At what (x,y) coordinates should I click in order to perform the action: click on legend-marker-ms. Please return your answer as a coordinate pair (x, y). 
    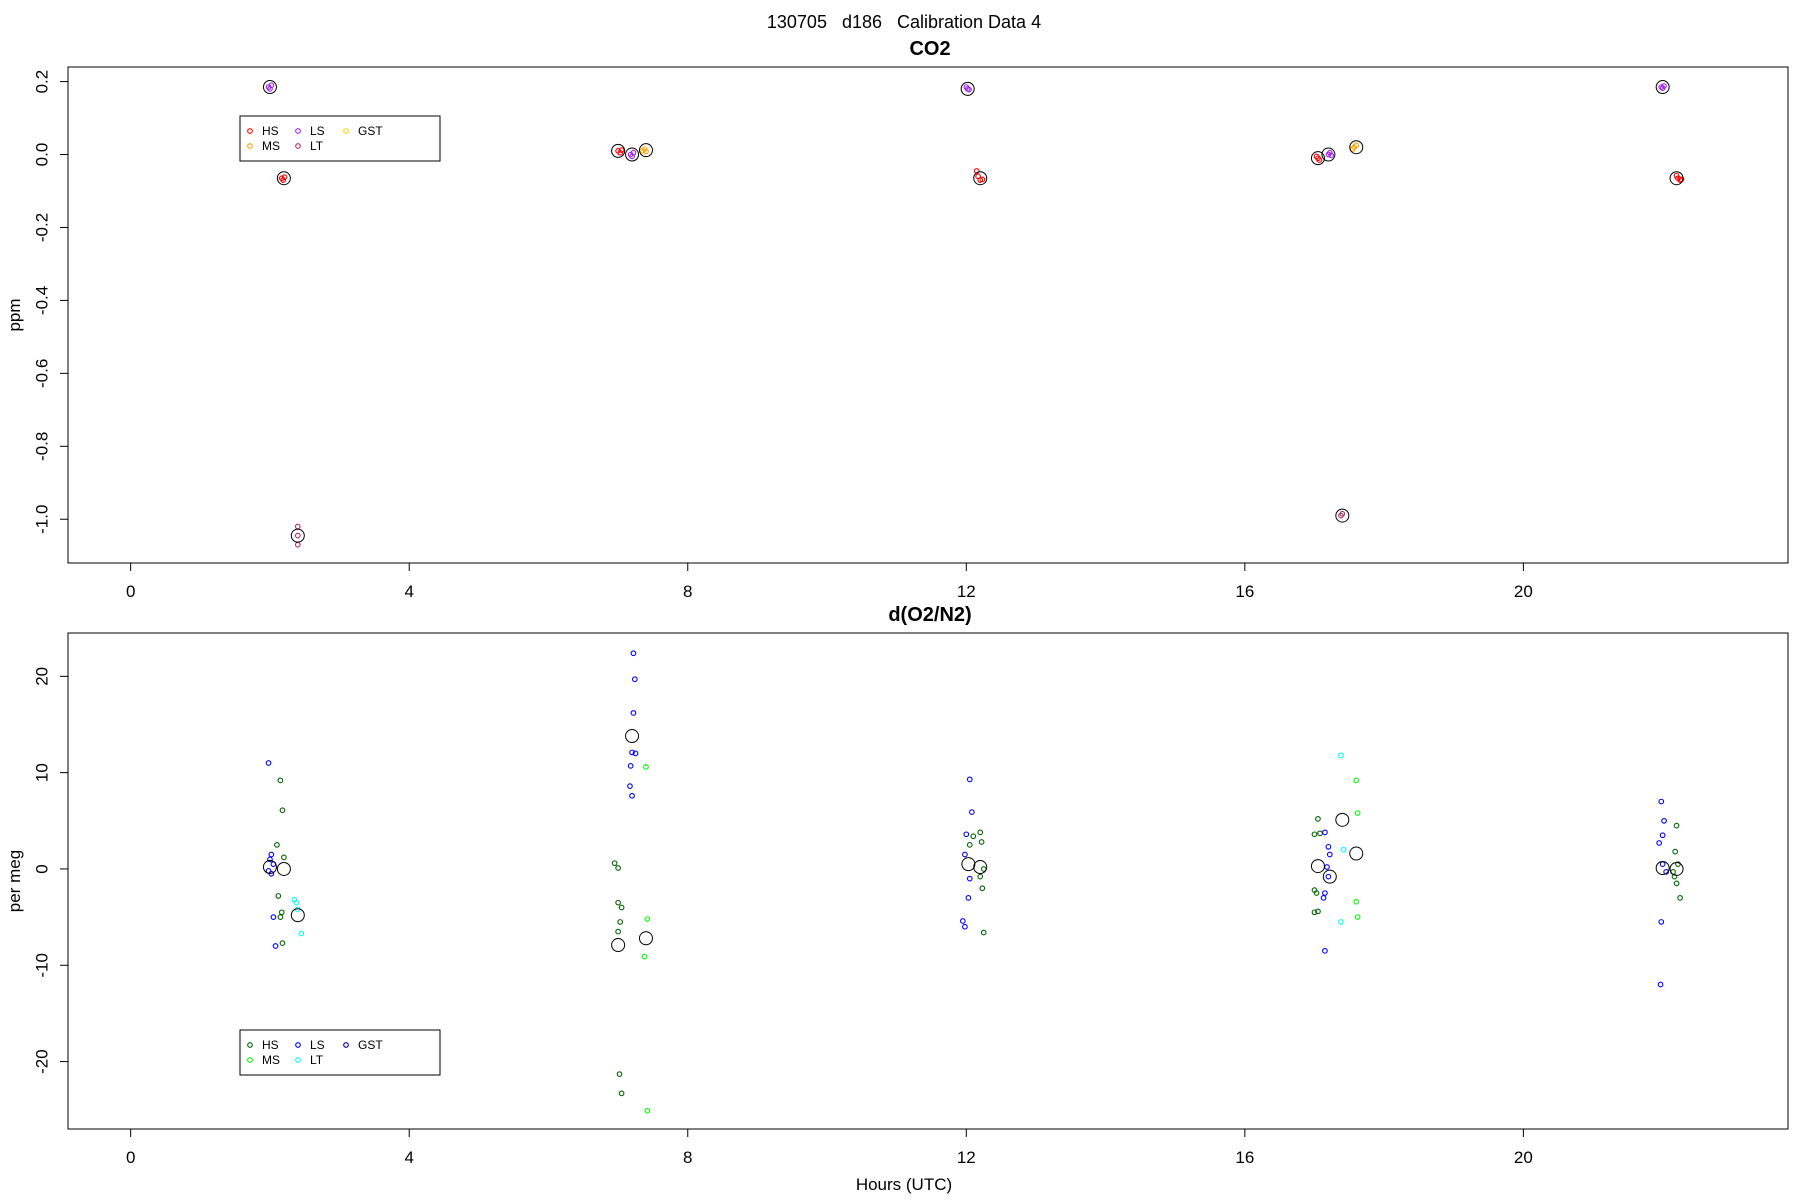
    Looking at the image, I should click on (250, 1060).